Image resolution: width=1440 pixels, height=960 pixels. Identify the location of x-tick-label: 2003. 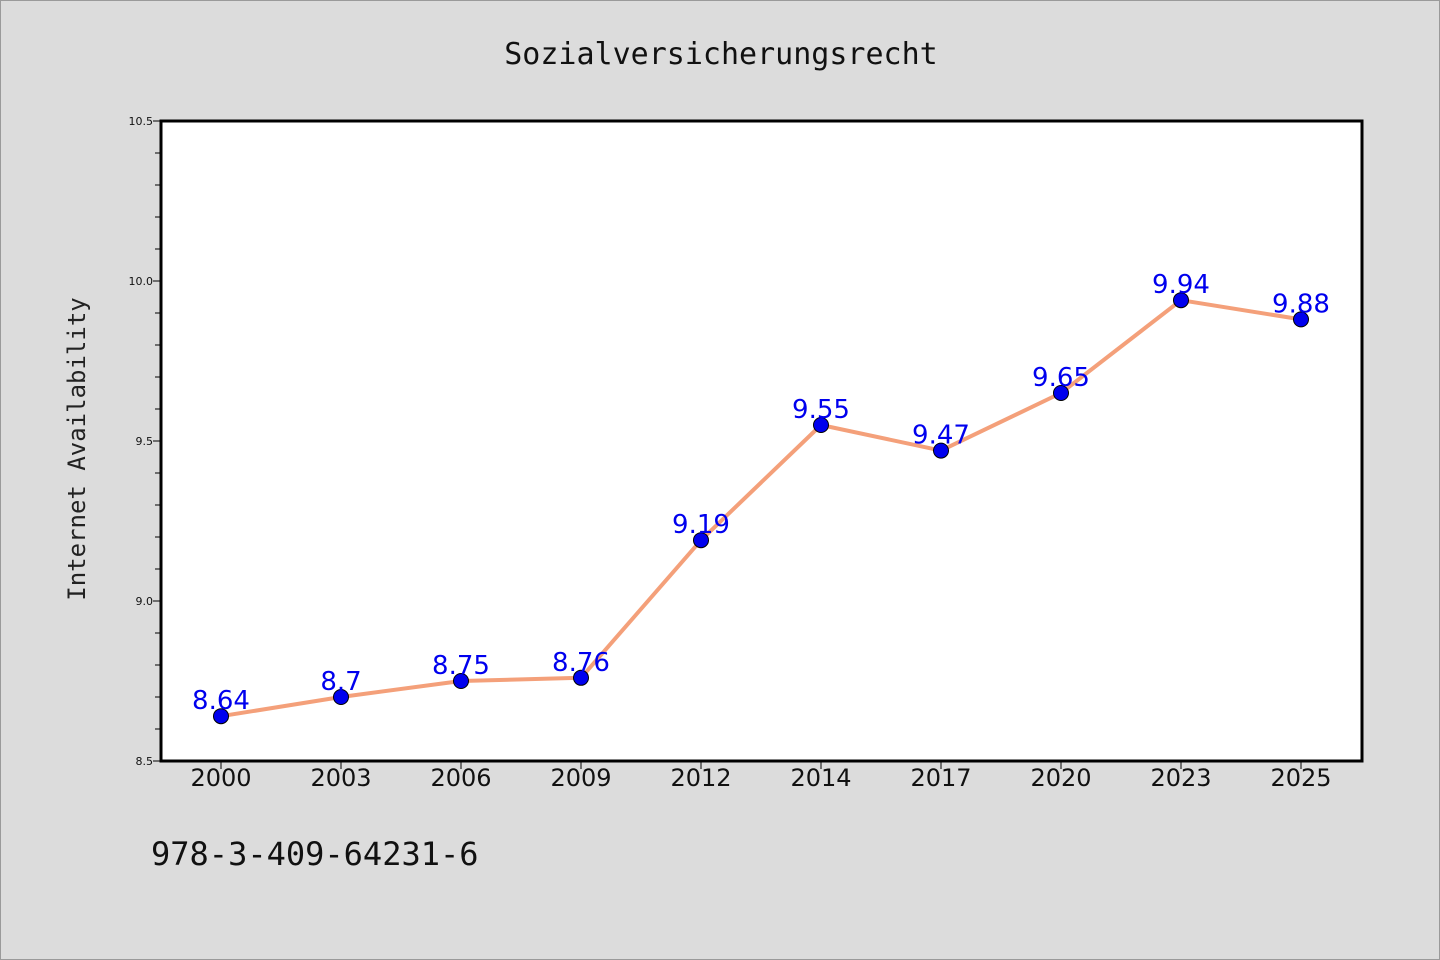
(340, 778).